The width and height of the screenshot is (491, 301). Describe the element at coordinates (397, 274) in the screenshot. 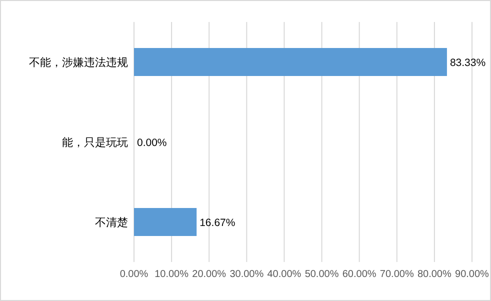

I see `x-tick-label: 70.00%` at that location.